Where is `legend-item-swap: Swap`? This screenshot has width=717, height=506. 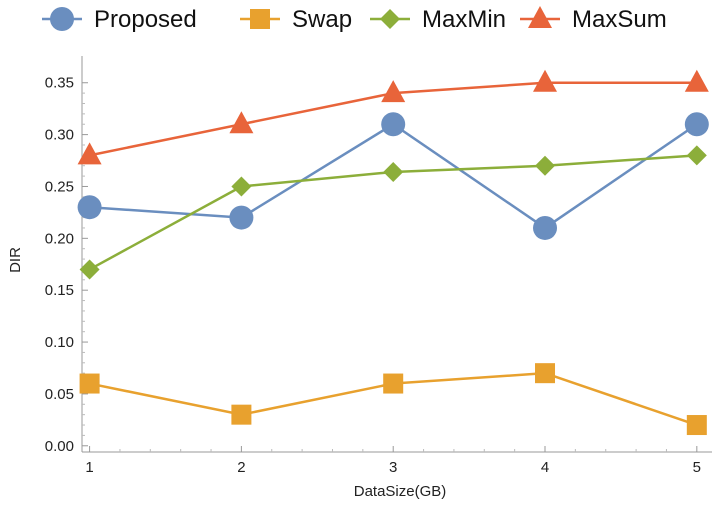
legend-item-swap: Swap is located at coordinates (296, 19).